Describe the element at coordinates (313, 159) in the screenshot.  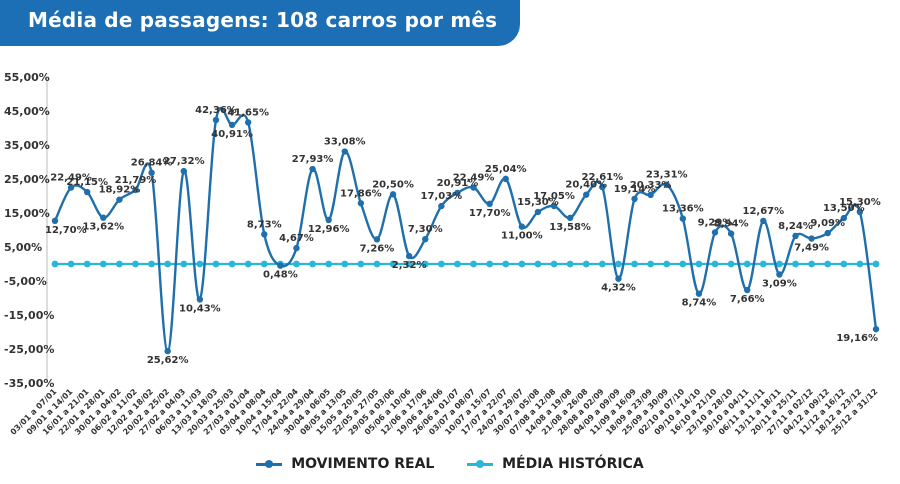
I see `data-label: 27,93%` at that location.